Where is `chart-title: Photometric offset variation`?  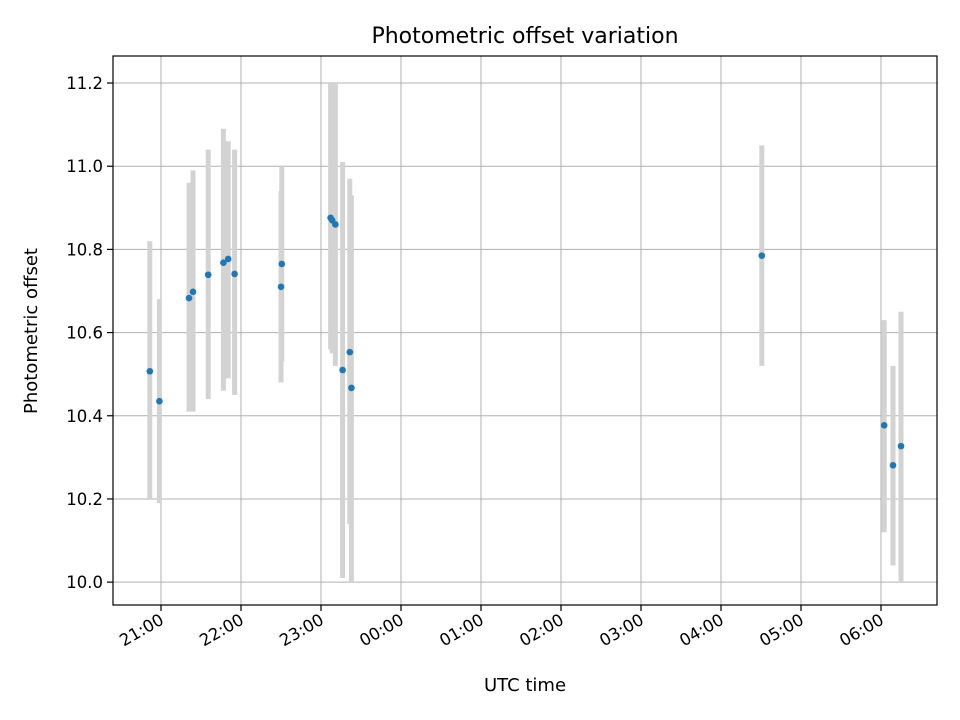
chart-title: Photometric offset variation is located at coordinates (524, 36).